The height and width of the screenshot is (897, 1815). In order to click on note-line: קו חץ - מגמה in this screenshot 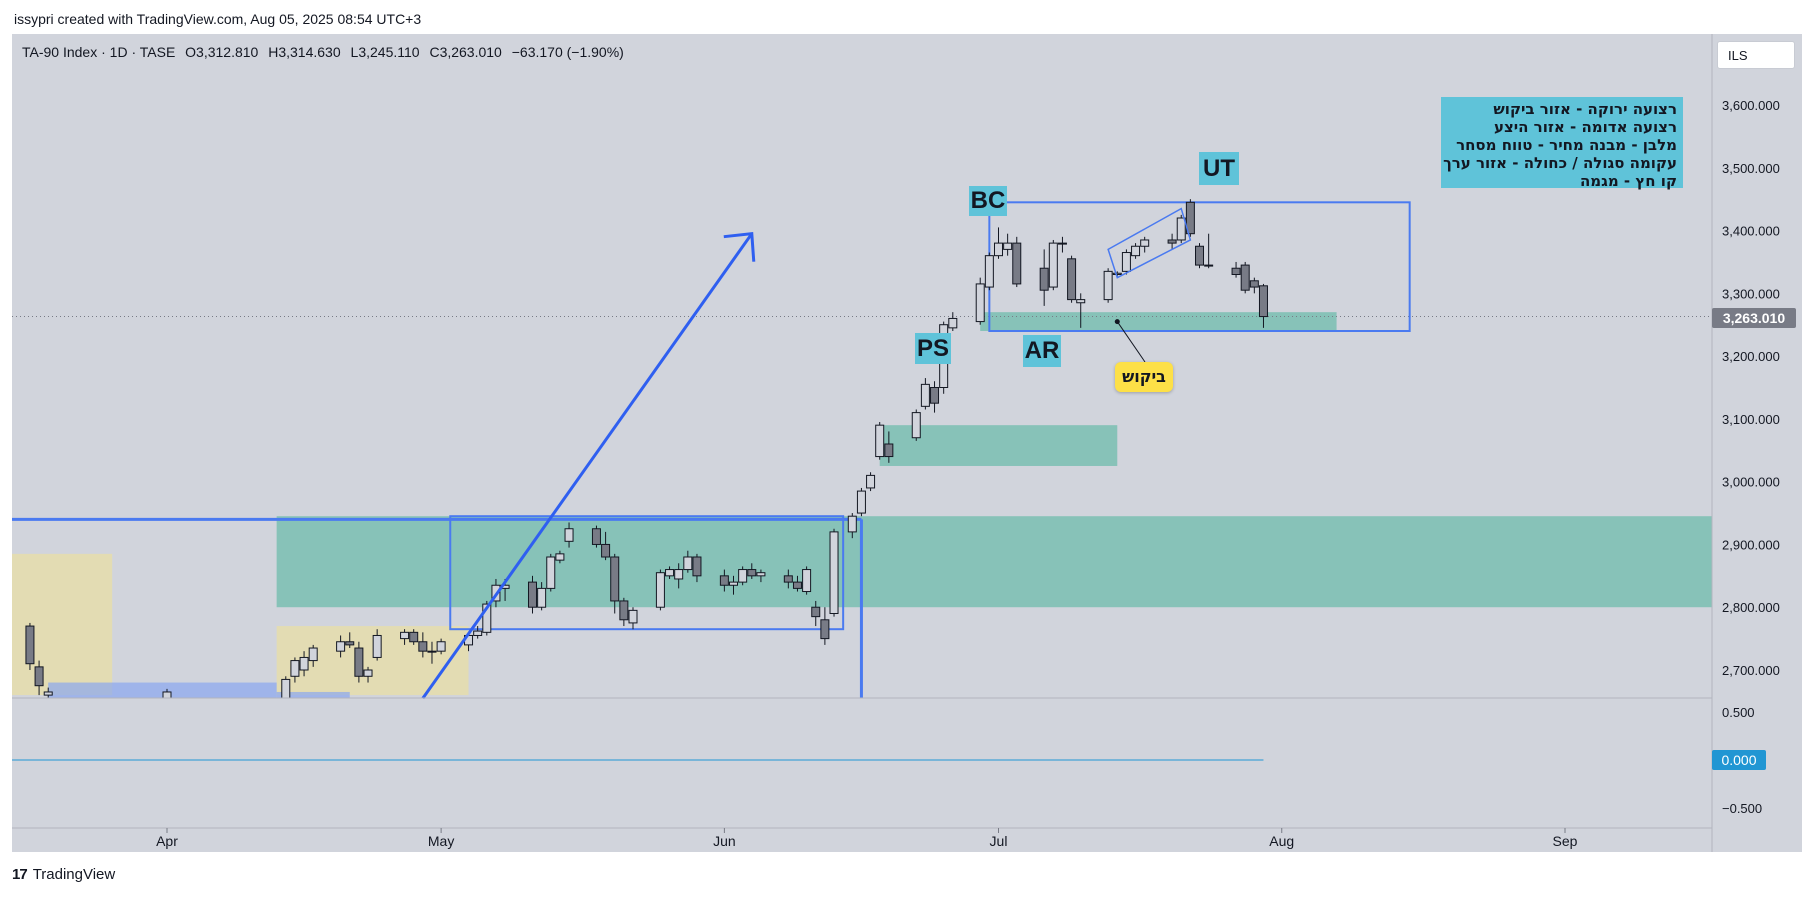, I will do `click(1628, 181)`.